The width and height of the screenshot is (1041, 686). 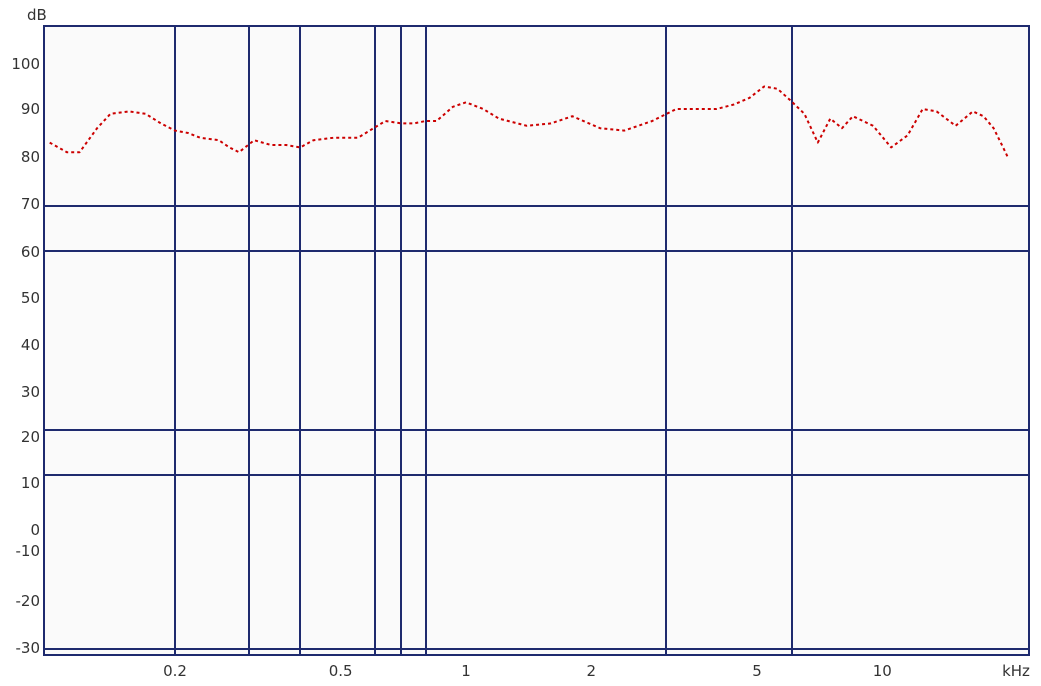 What do you see at coordinates (30, 345) in the screenshot?
I see `y-tick-label: 40` at bounding box center [30, 345].